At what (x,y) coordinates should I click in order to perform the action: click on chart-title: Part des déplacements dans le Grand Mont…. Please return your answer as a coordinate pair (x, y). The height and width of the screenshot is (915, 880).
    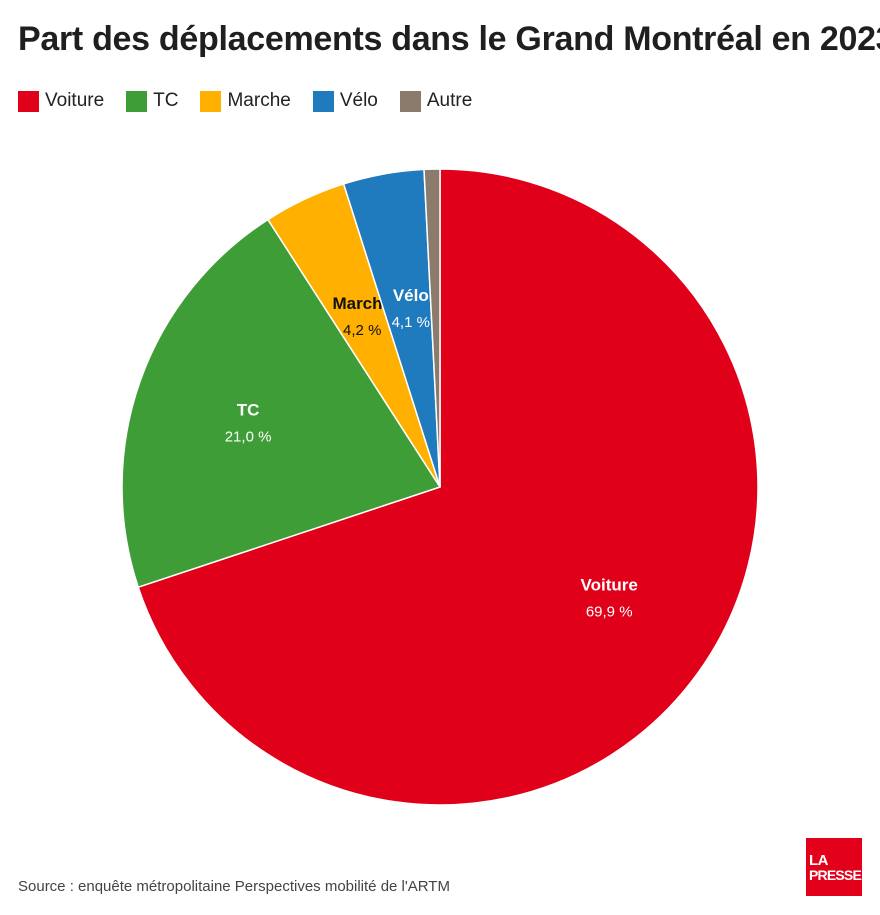
    Looking at the image, I should click on (449, 39).